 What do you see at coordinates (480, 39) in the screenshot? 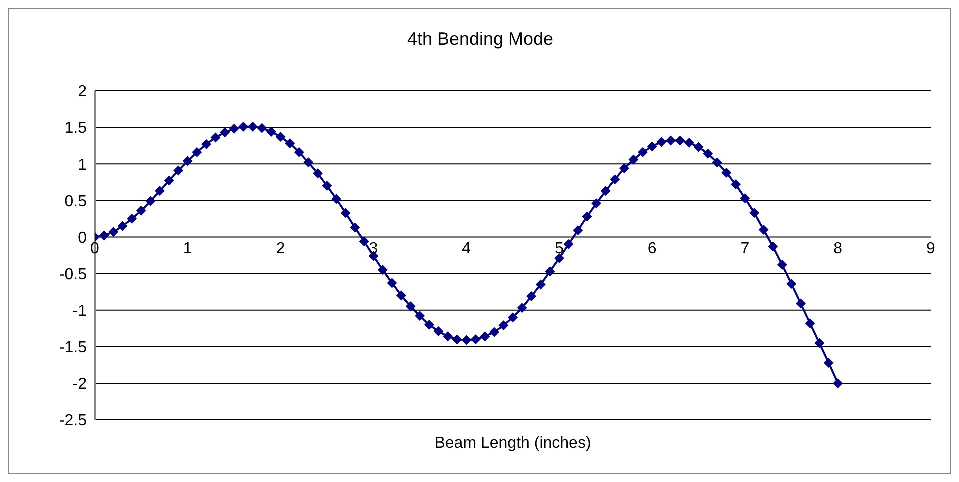
I see `chart-title: 4th Bending Mode` at bounding box center [480, 39].